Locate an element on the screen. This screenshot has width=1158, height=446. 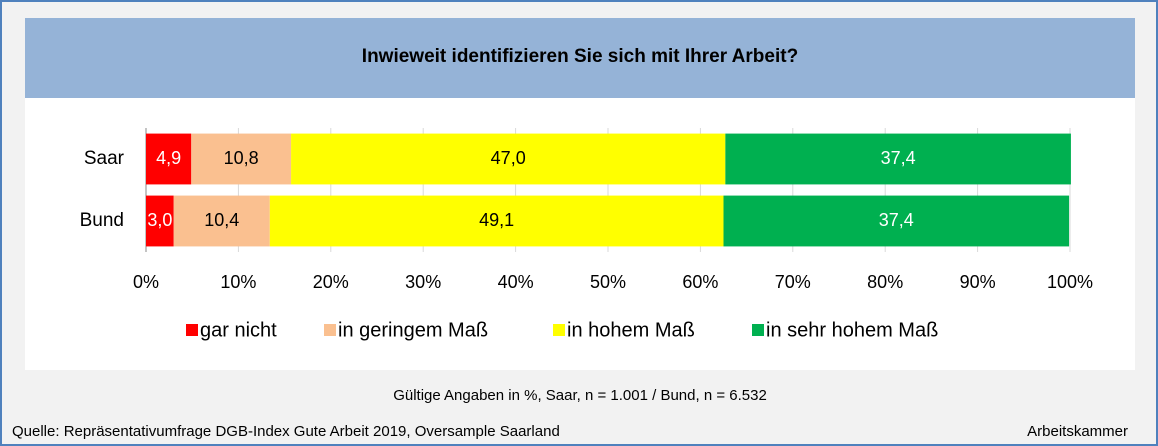
x-tick-label: 50% is located at coordinates (608, 282).